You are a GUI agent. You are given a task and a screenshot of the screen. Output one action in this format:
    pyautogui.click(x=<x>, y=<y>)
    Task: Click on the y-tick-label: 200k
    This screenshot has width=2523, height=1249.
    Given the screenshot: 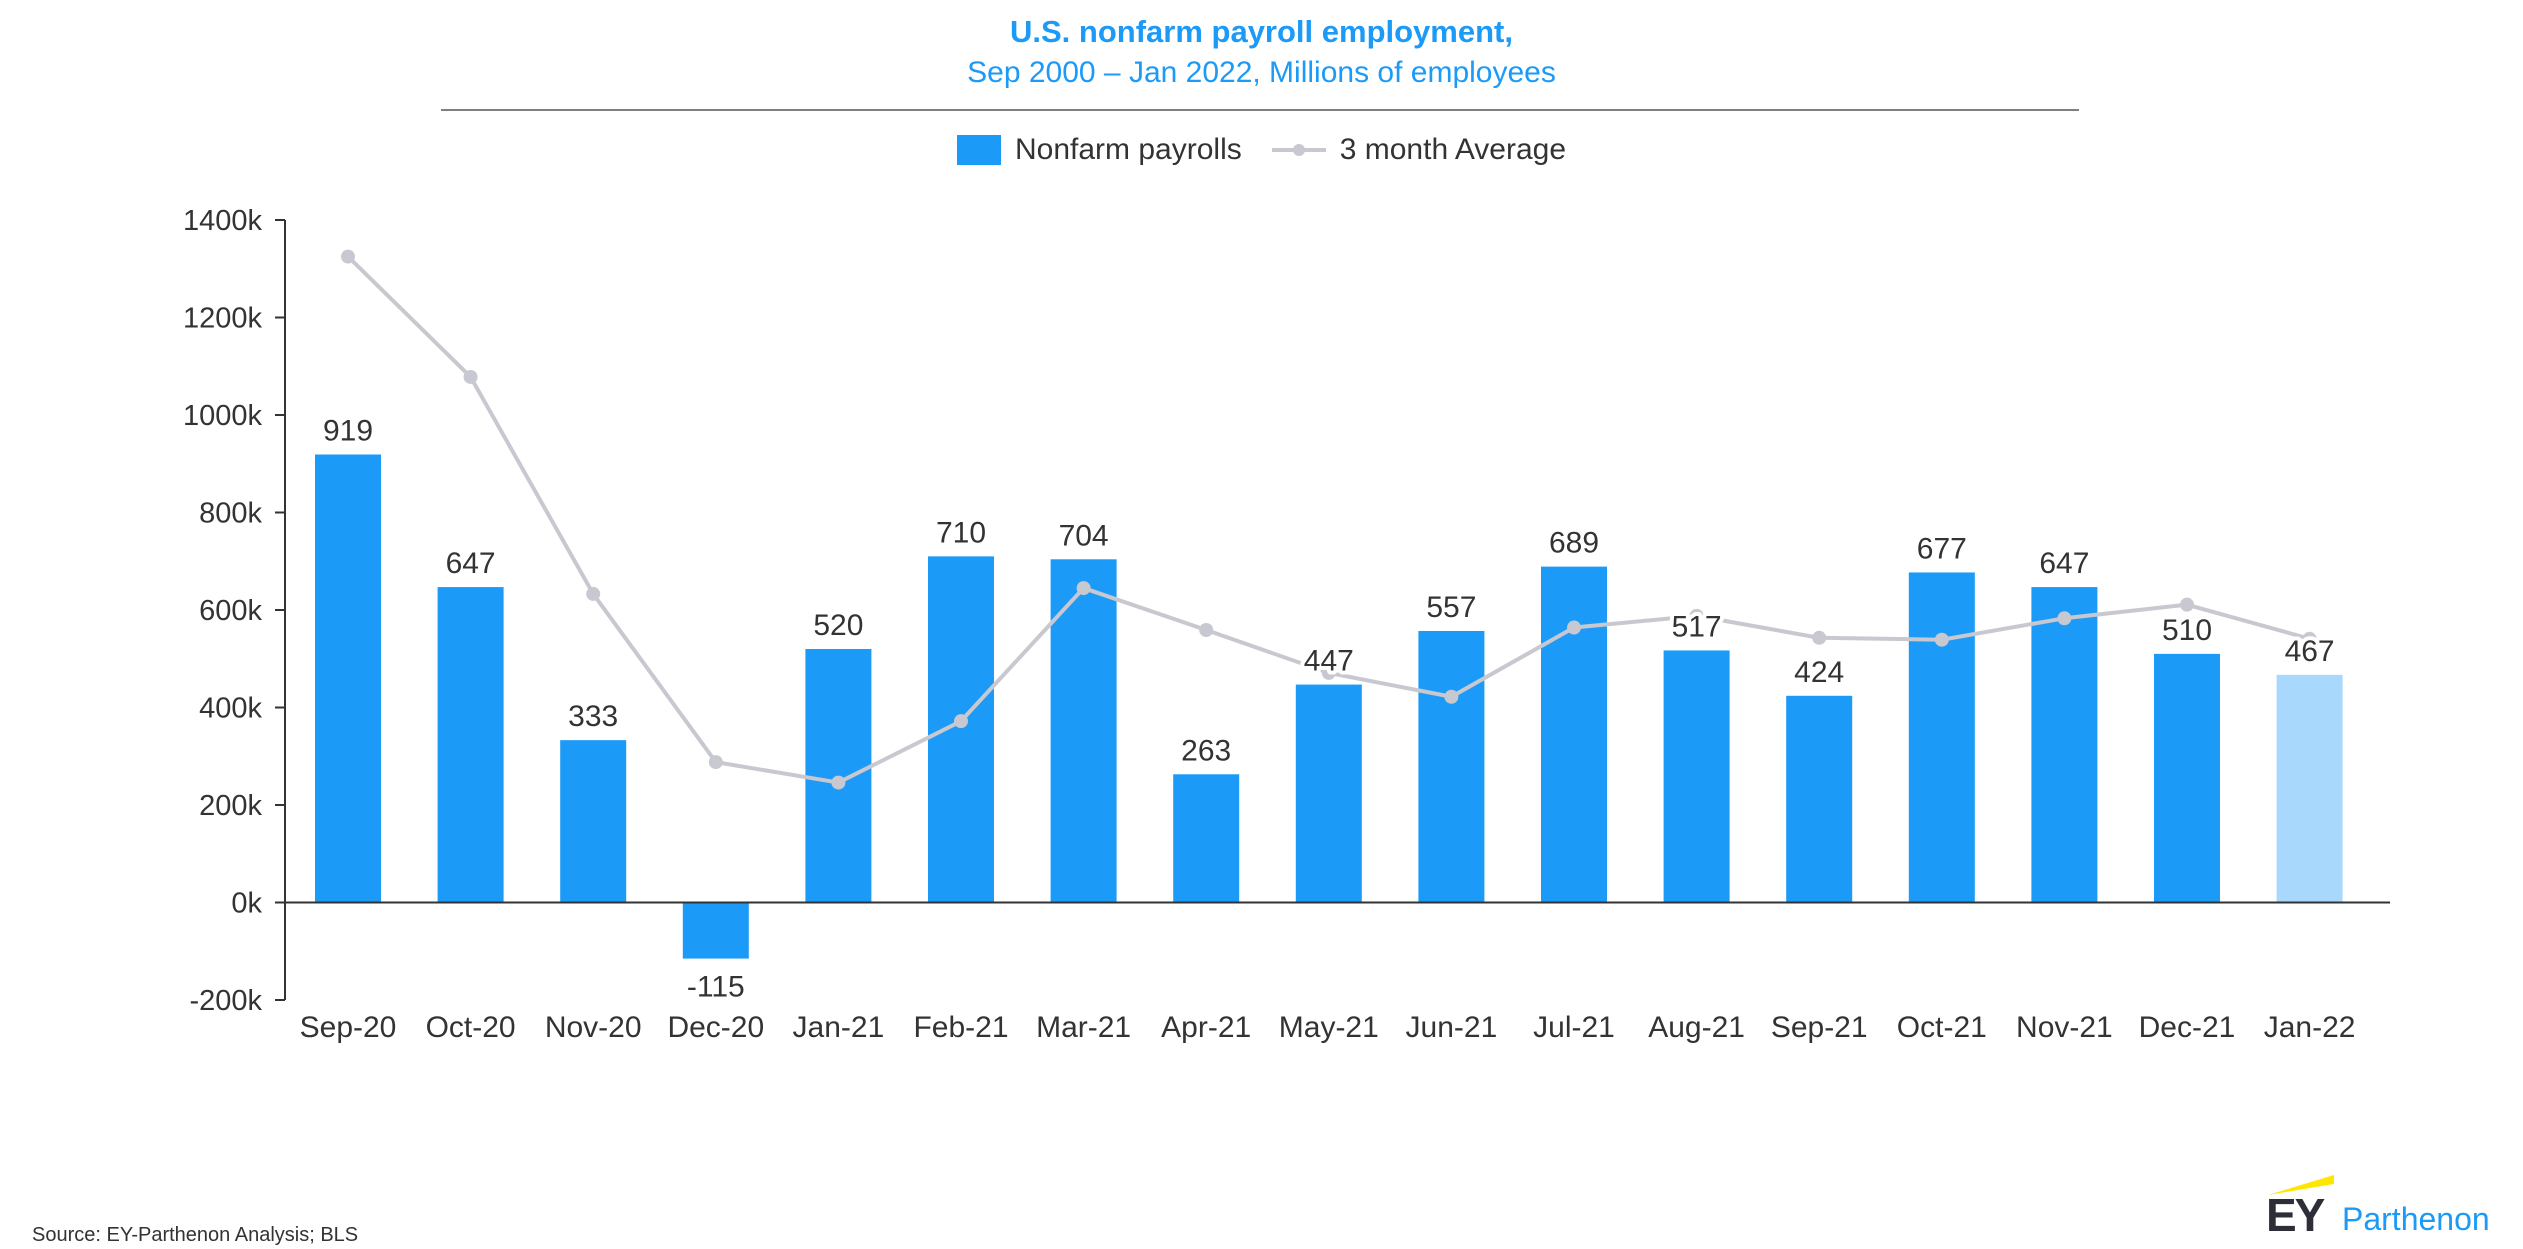 What is the action you would take?
    pyautogui.click(x=230, y=806)
    